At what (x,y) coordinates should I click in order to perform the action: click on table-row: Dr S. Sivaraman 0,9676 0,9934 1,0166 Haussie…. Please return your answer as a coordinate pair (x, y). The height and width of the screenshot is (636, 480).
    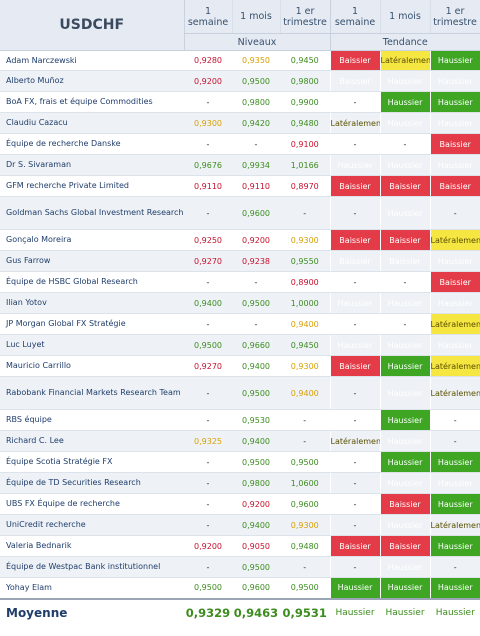
    Looking at the image, I should click on (240, 165).